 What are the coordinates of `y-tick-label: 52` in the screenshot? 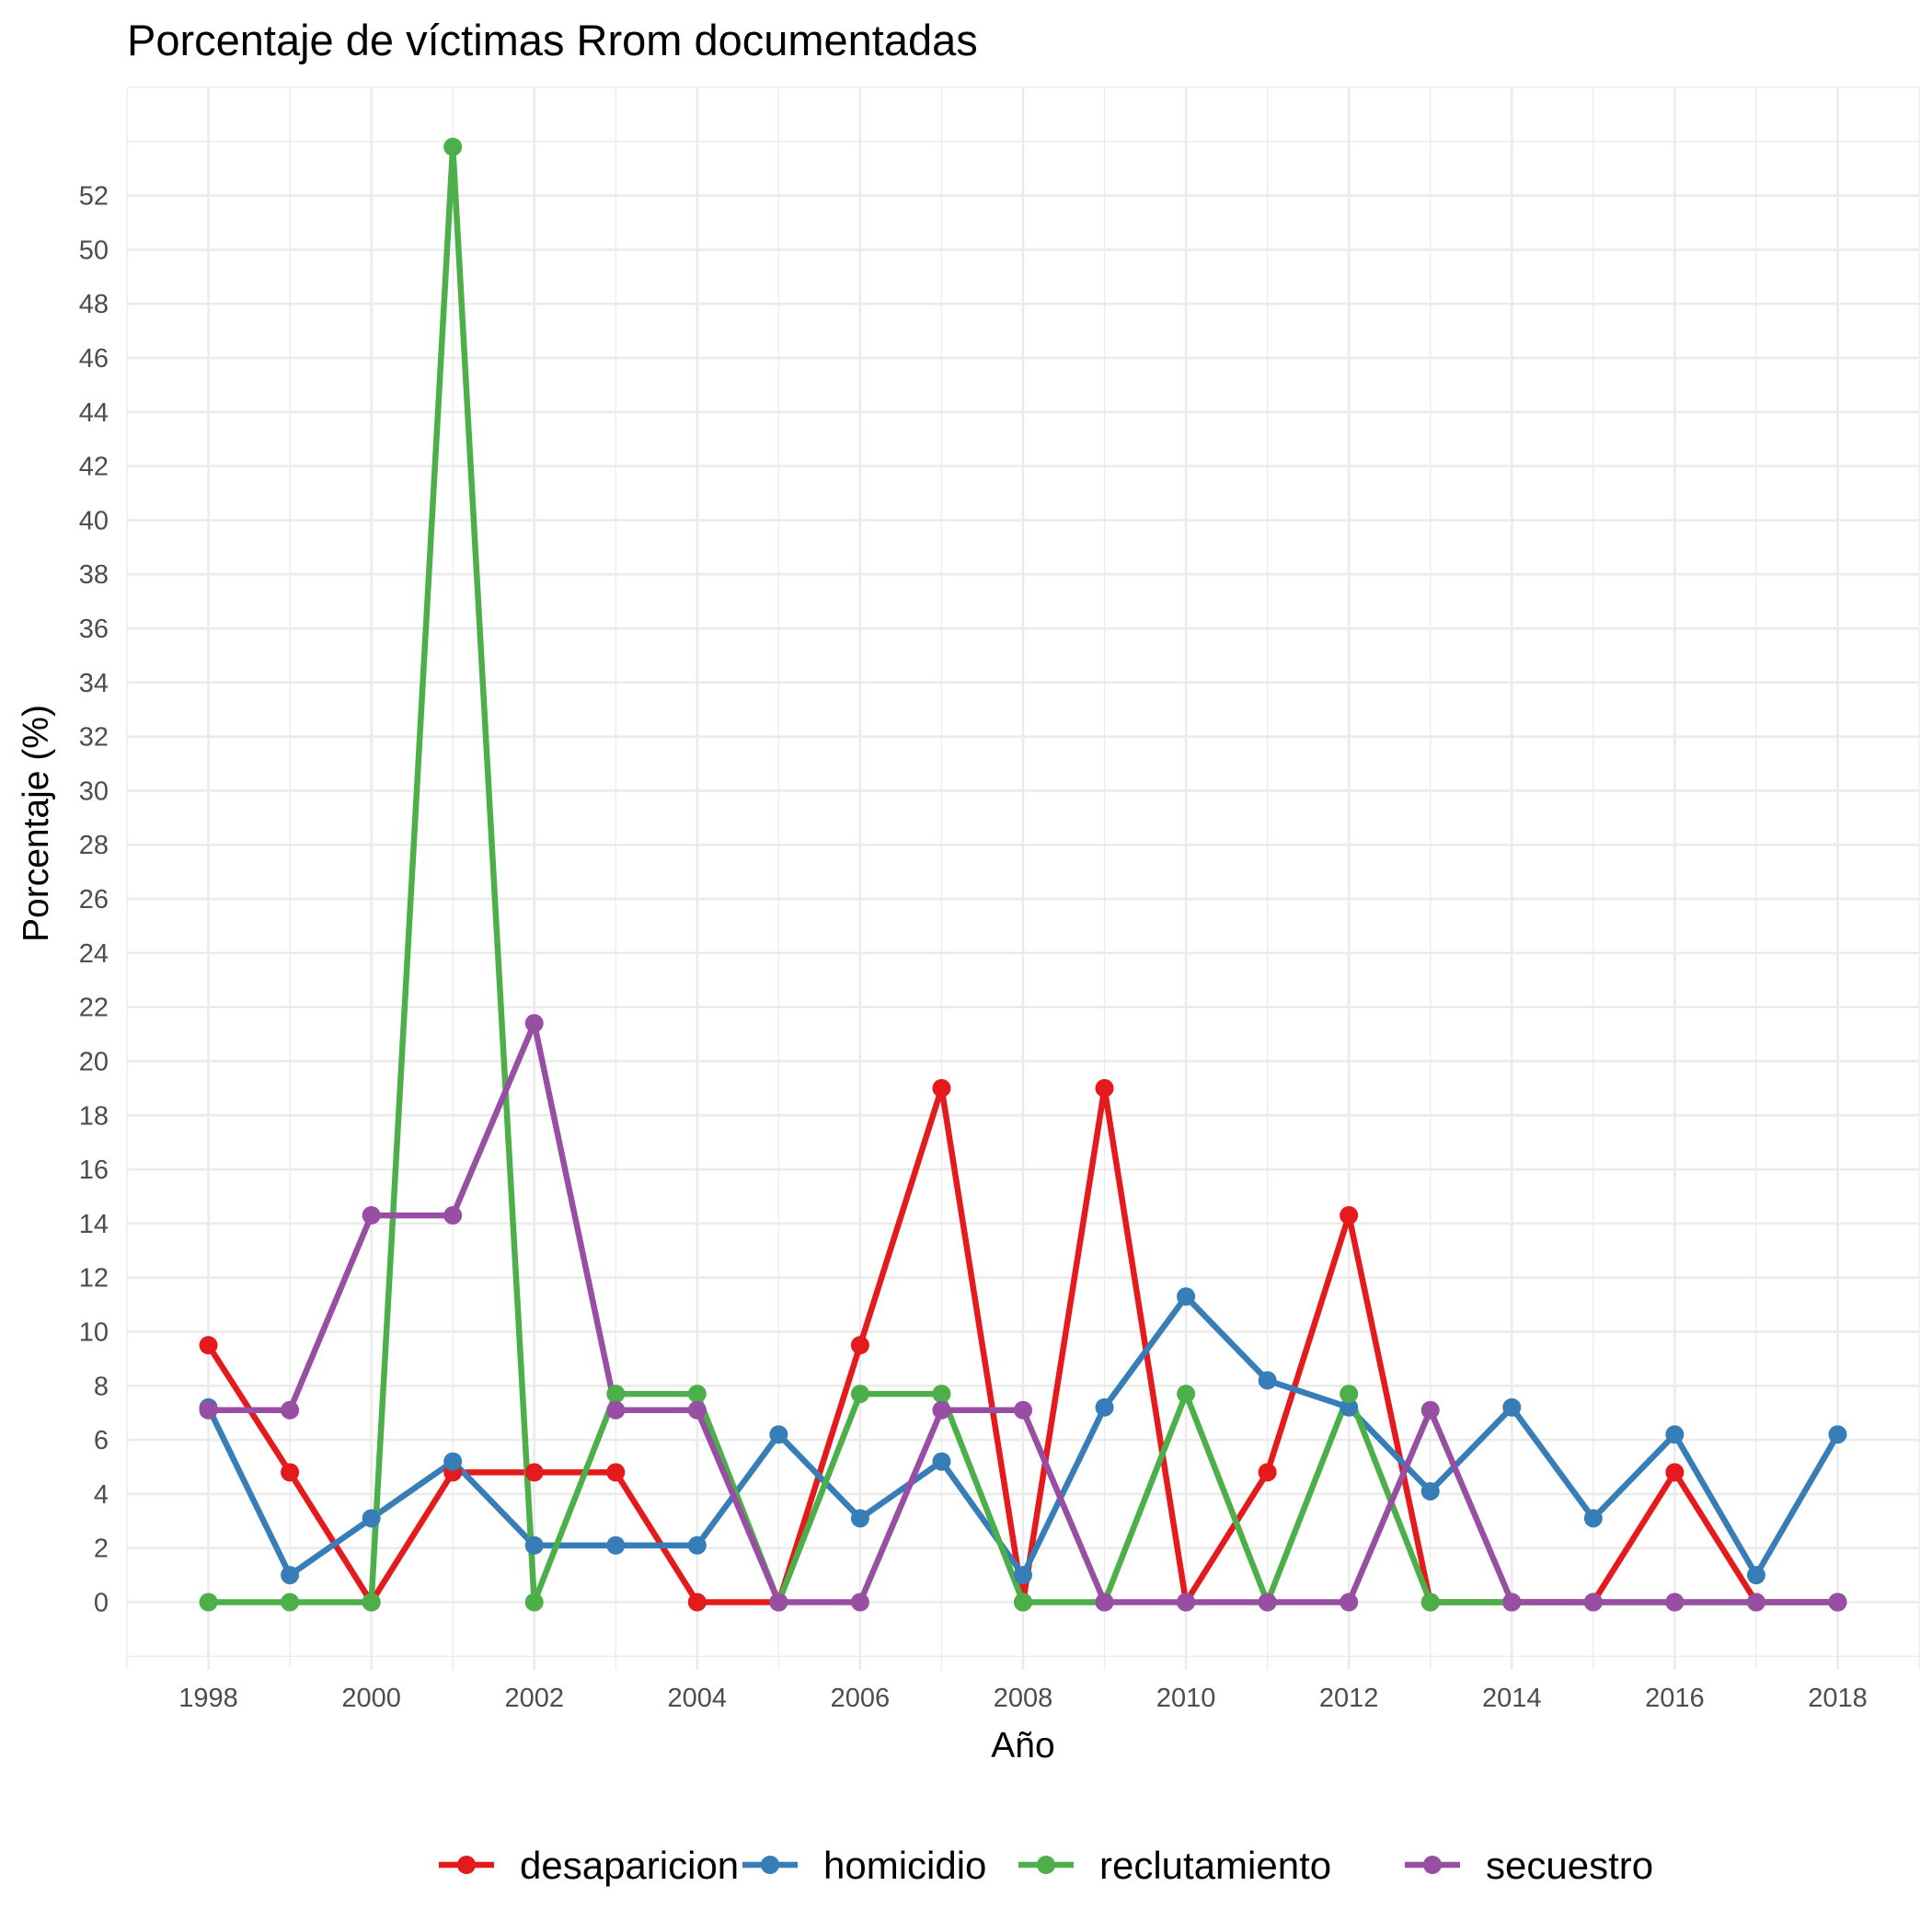 It's located at (94, 197).